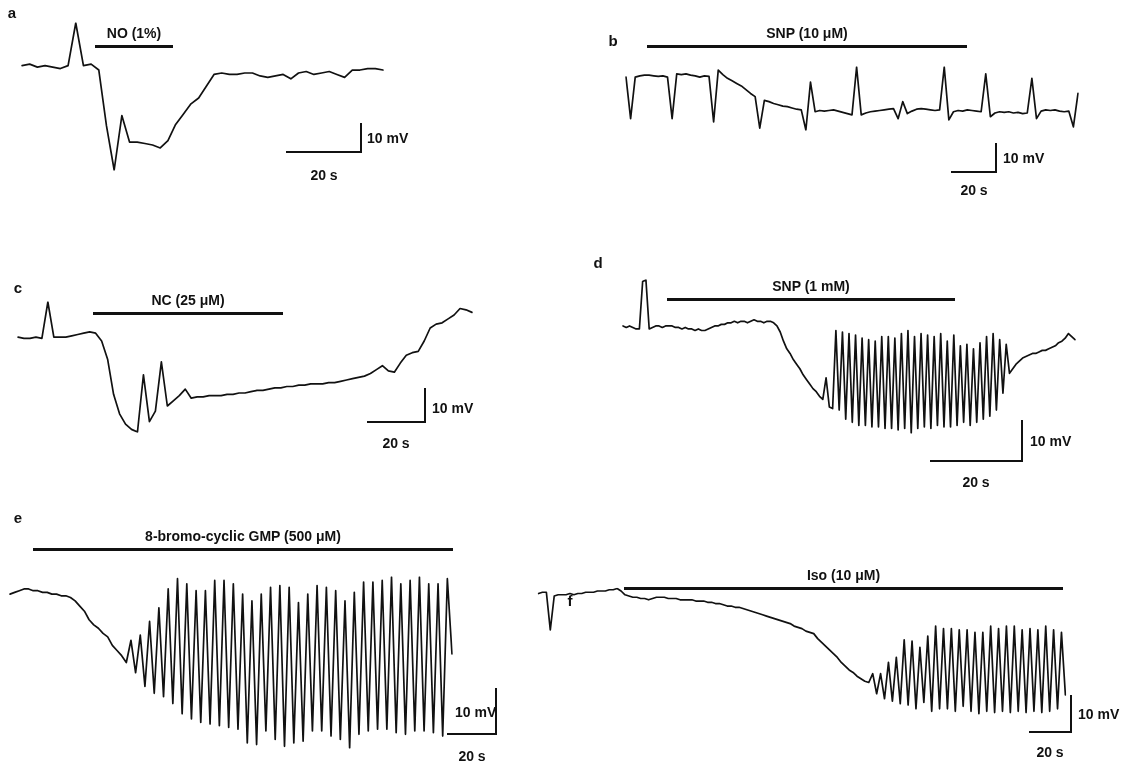 Image resolution: width=1133 pixels, height=769 pixels. I want to click on chart-title: f, so click(570, 600).